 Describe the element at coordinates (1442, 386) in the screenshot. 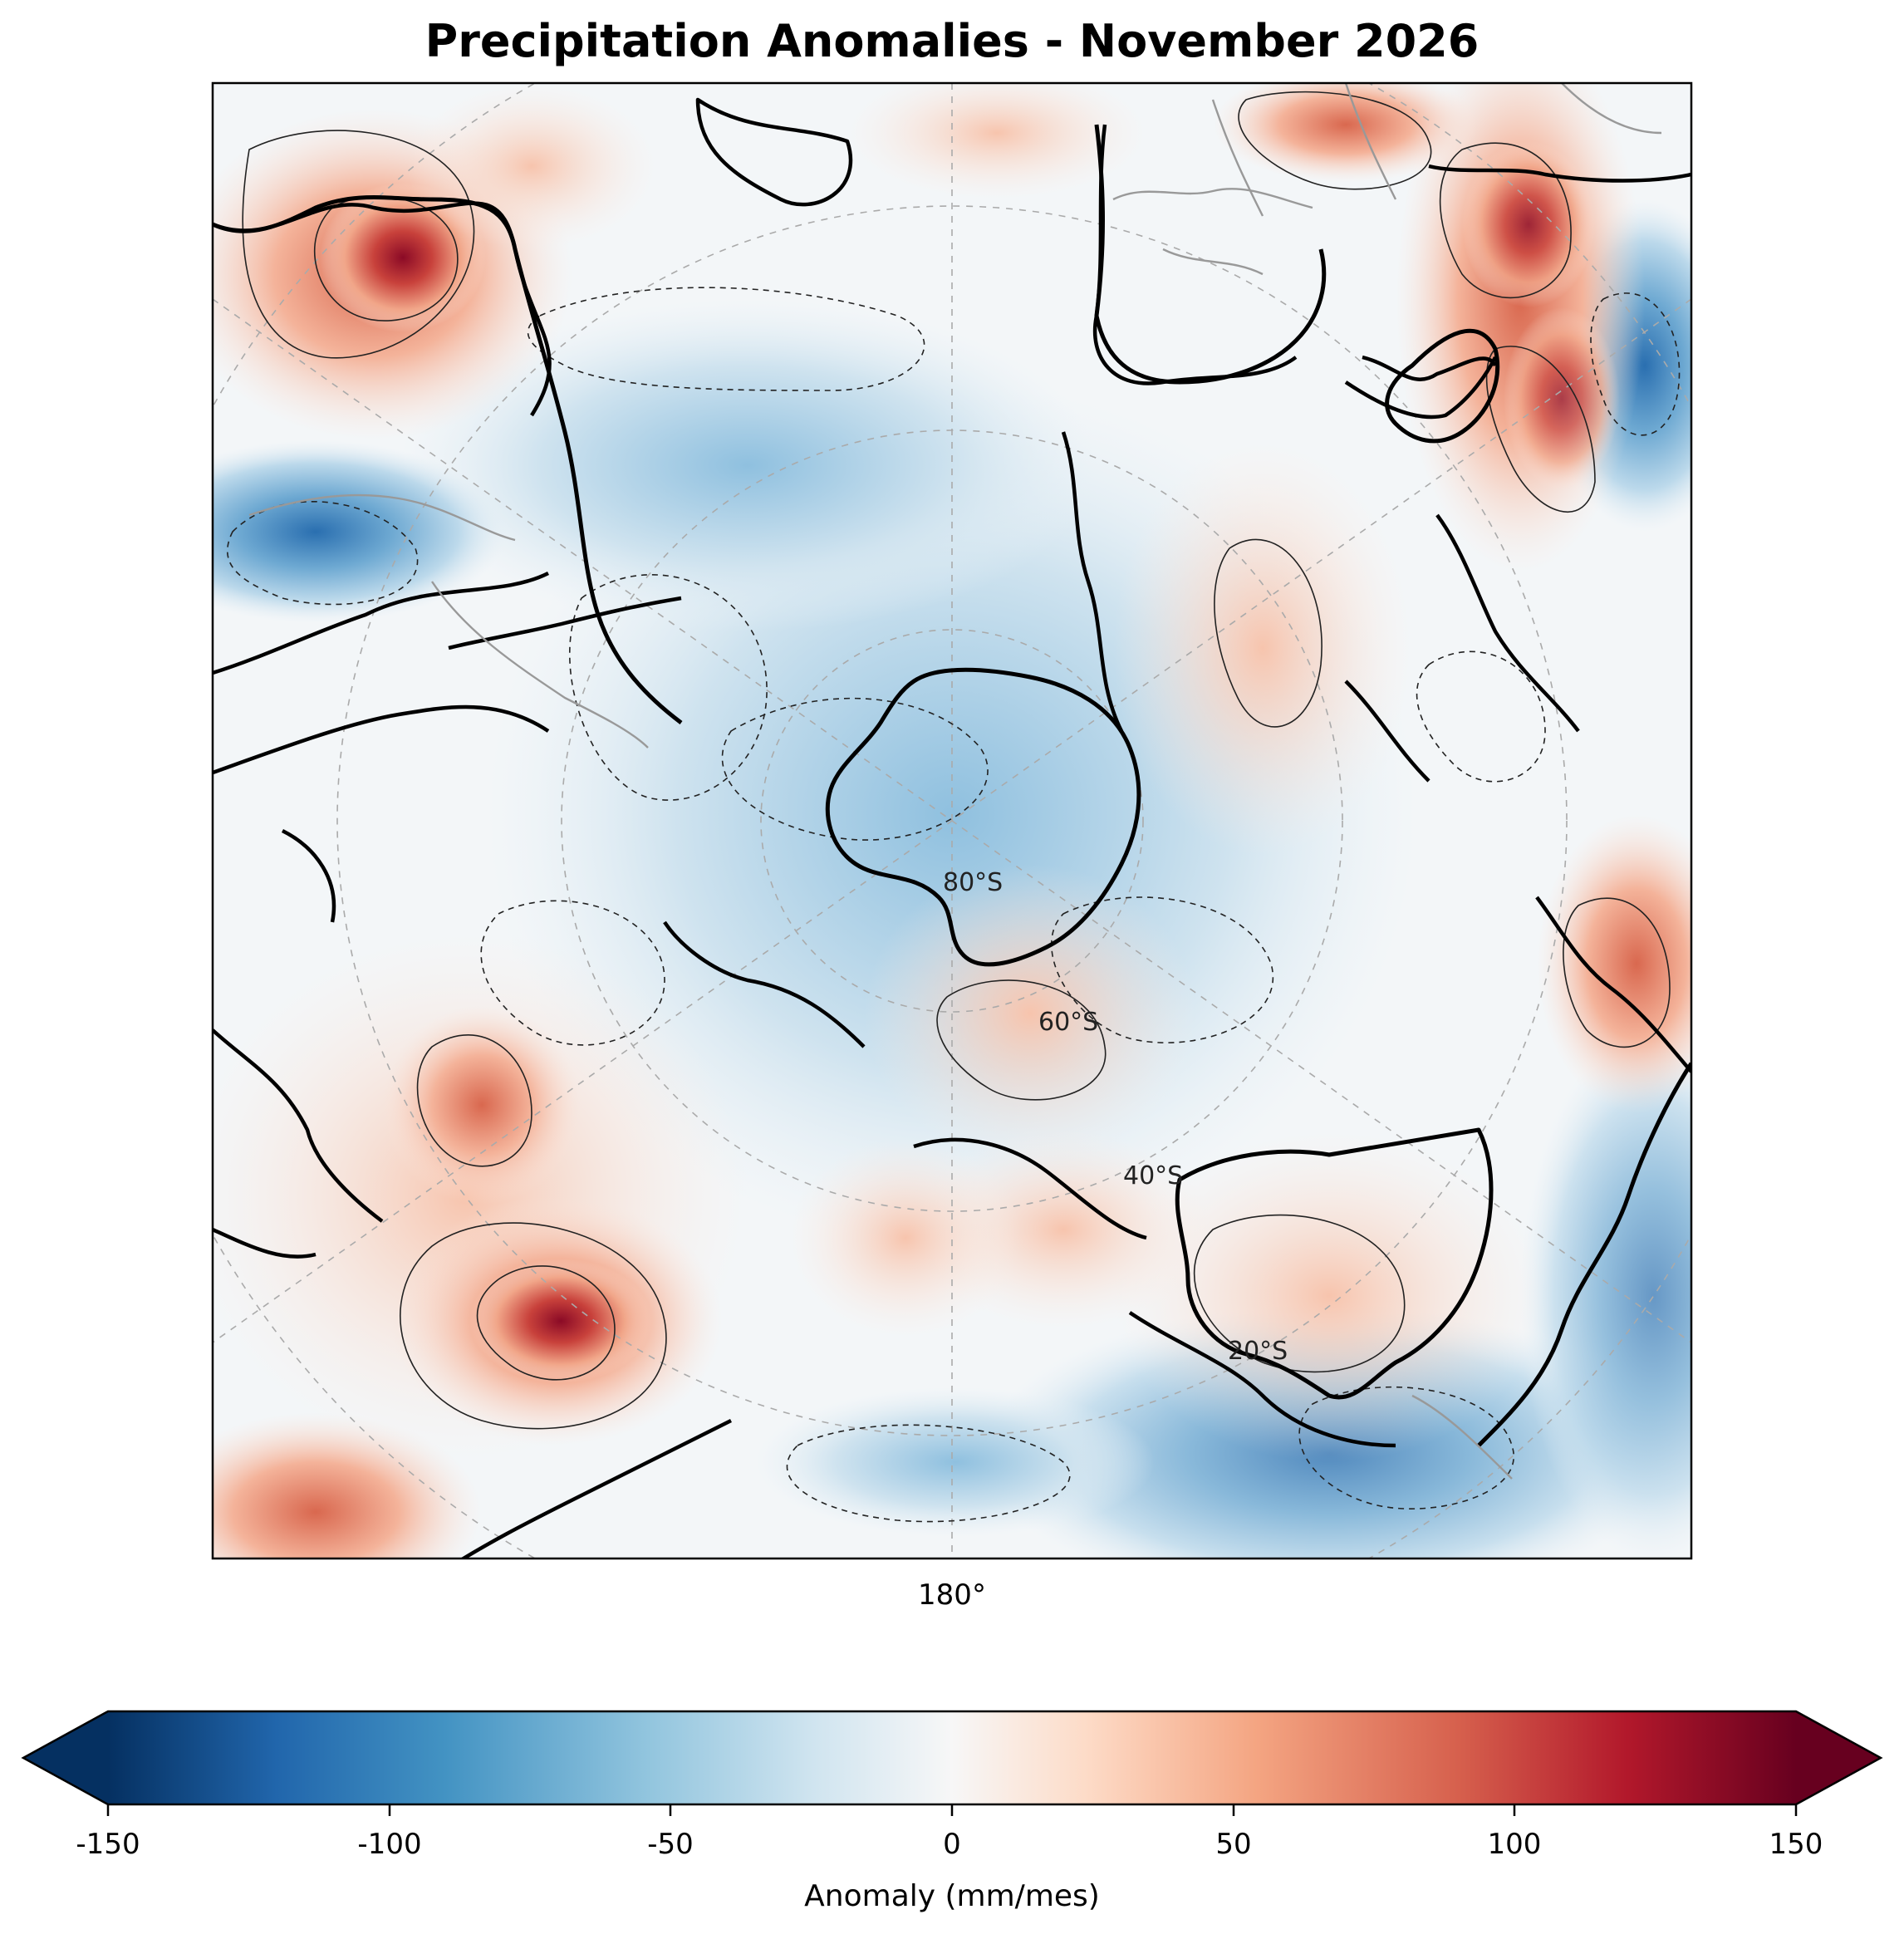

I see `south-america-coastline` at that location.